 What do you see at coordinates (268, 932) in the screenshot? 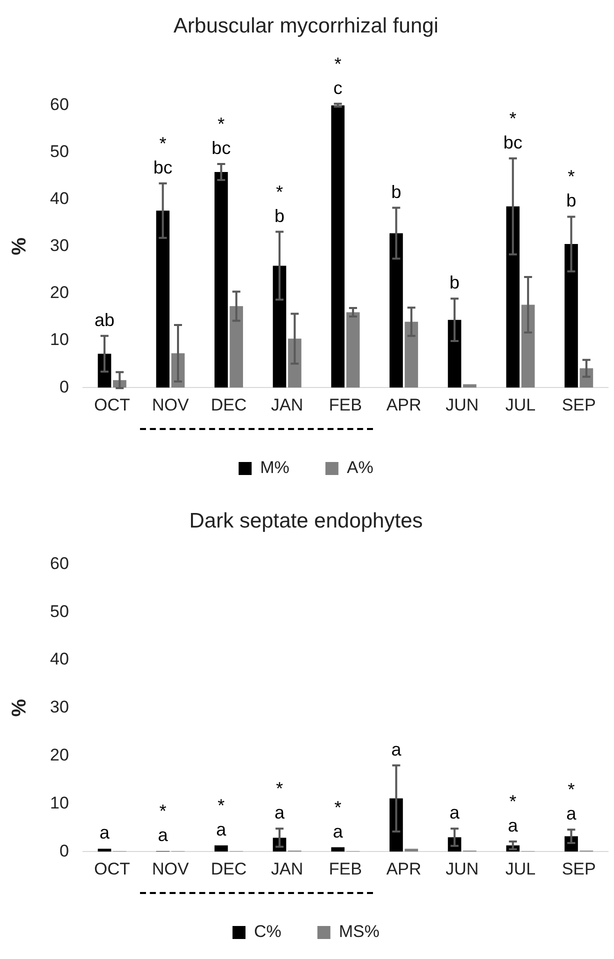
I see `legend-label: C%` at bounding box center [268, 932].